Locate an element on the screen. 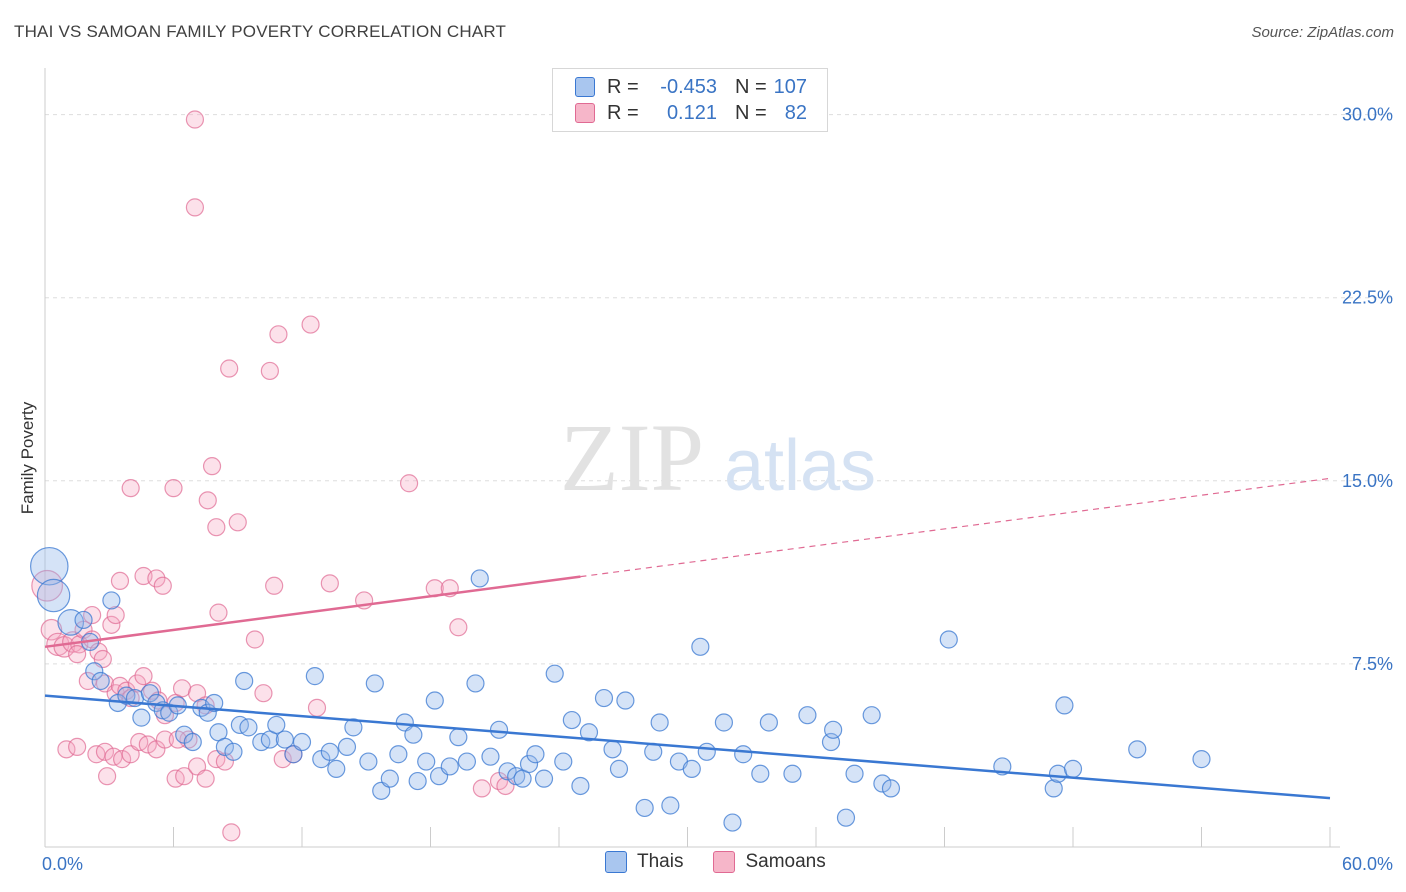  y-tick-label: 22.5% is located at coordinates (1367, 298).